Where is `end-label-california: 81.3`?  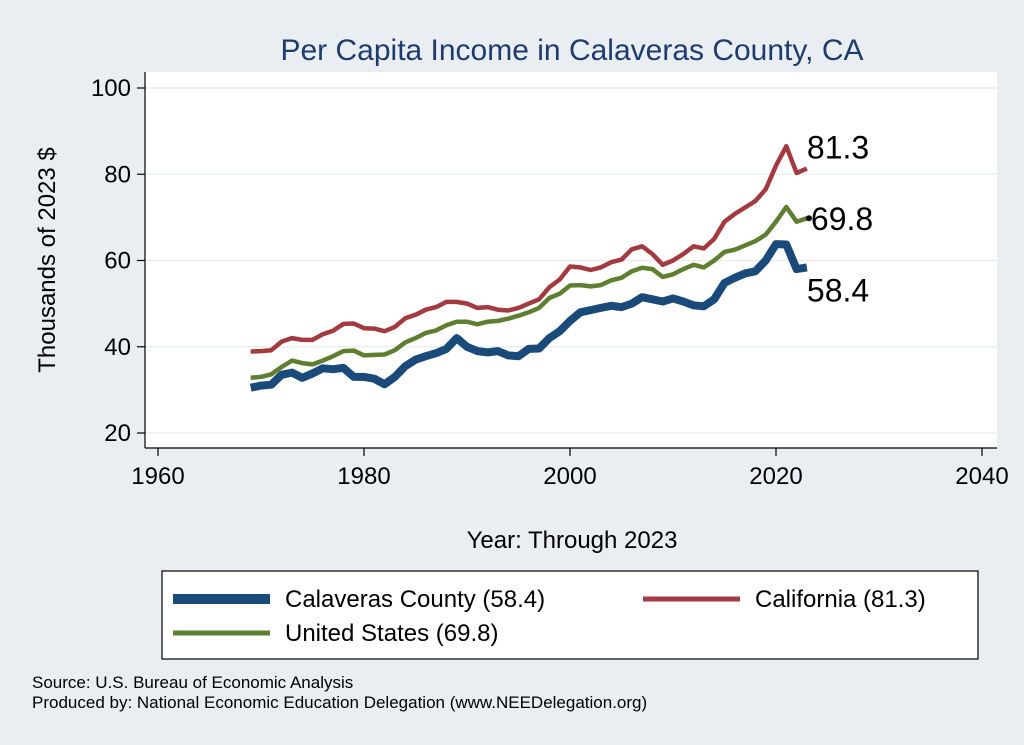 end-label-california: 81.3 is located at coordinates (838, 148).